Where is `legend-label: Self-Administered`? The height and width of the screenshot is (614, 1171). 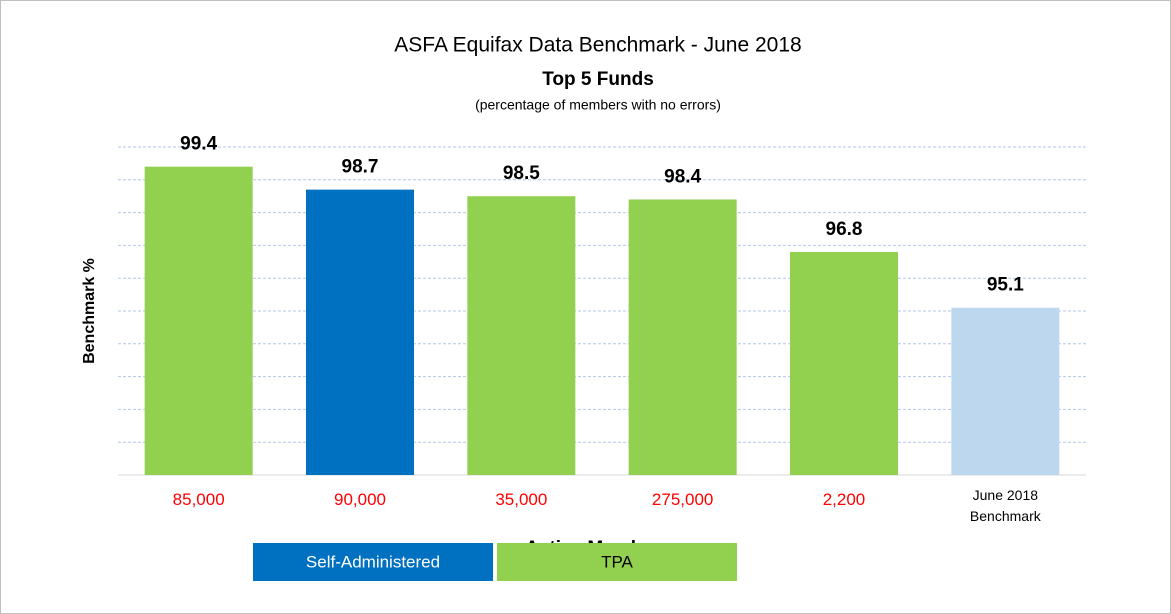
legend-label: Self-Administered is located at coordinates (373, 561).